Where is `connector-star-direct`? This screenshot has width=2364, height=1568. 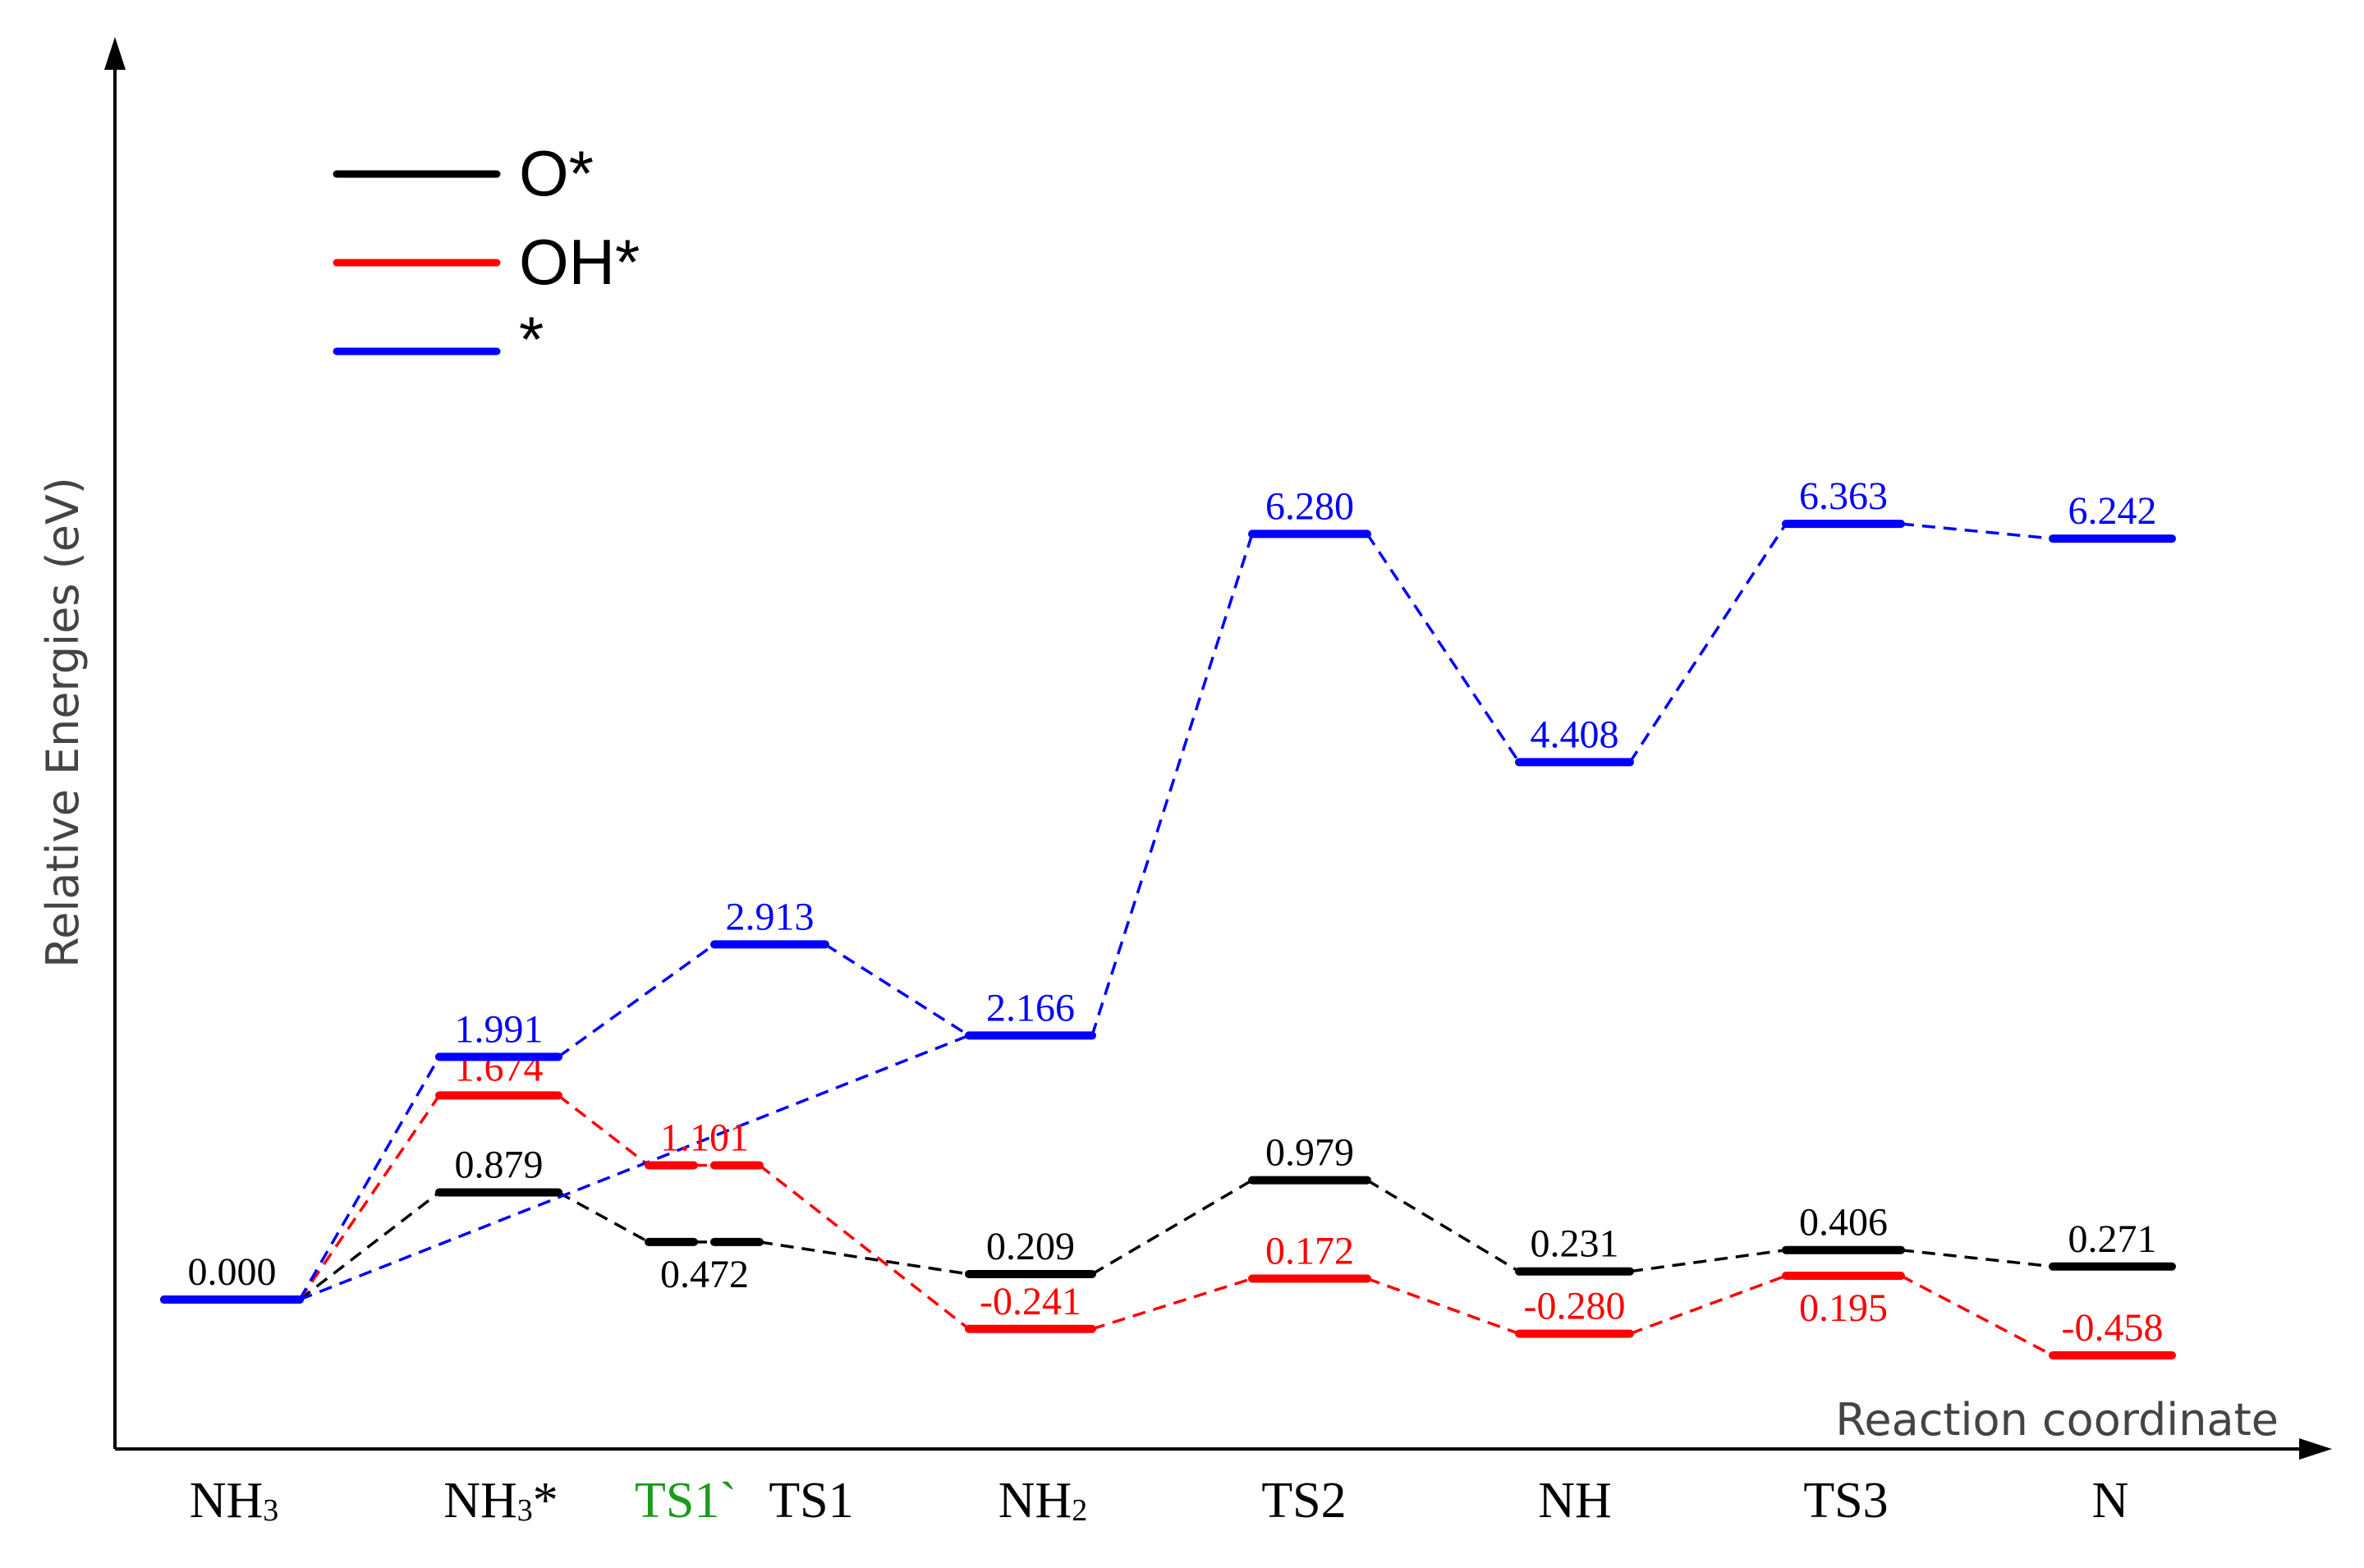
connector-star-direct is located at coordinates (634, 1167).